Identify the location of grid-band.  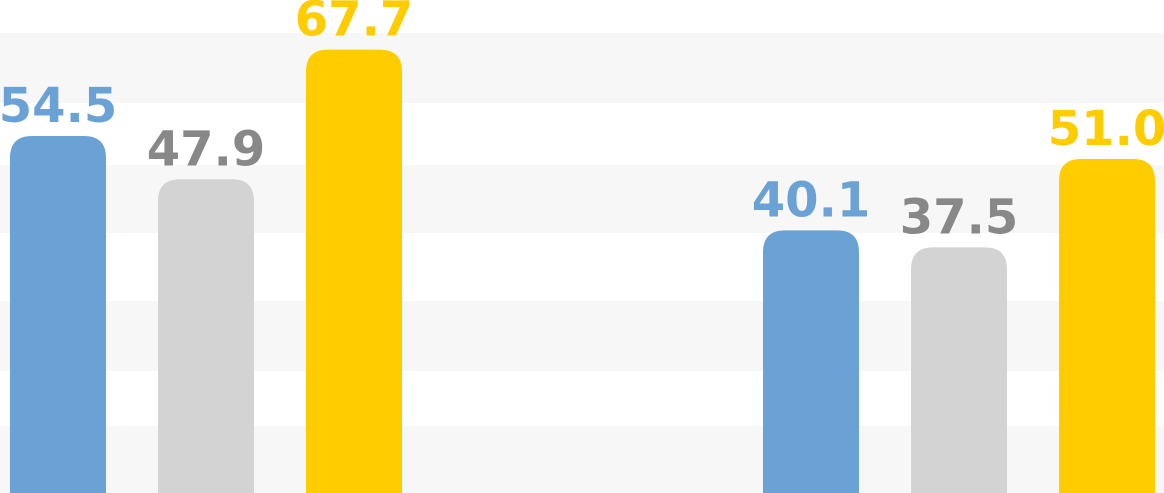
(582, 68).